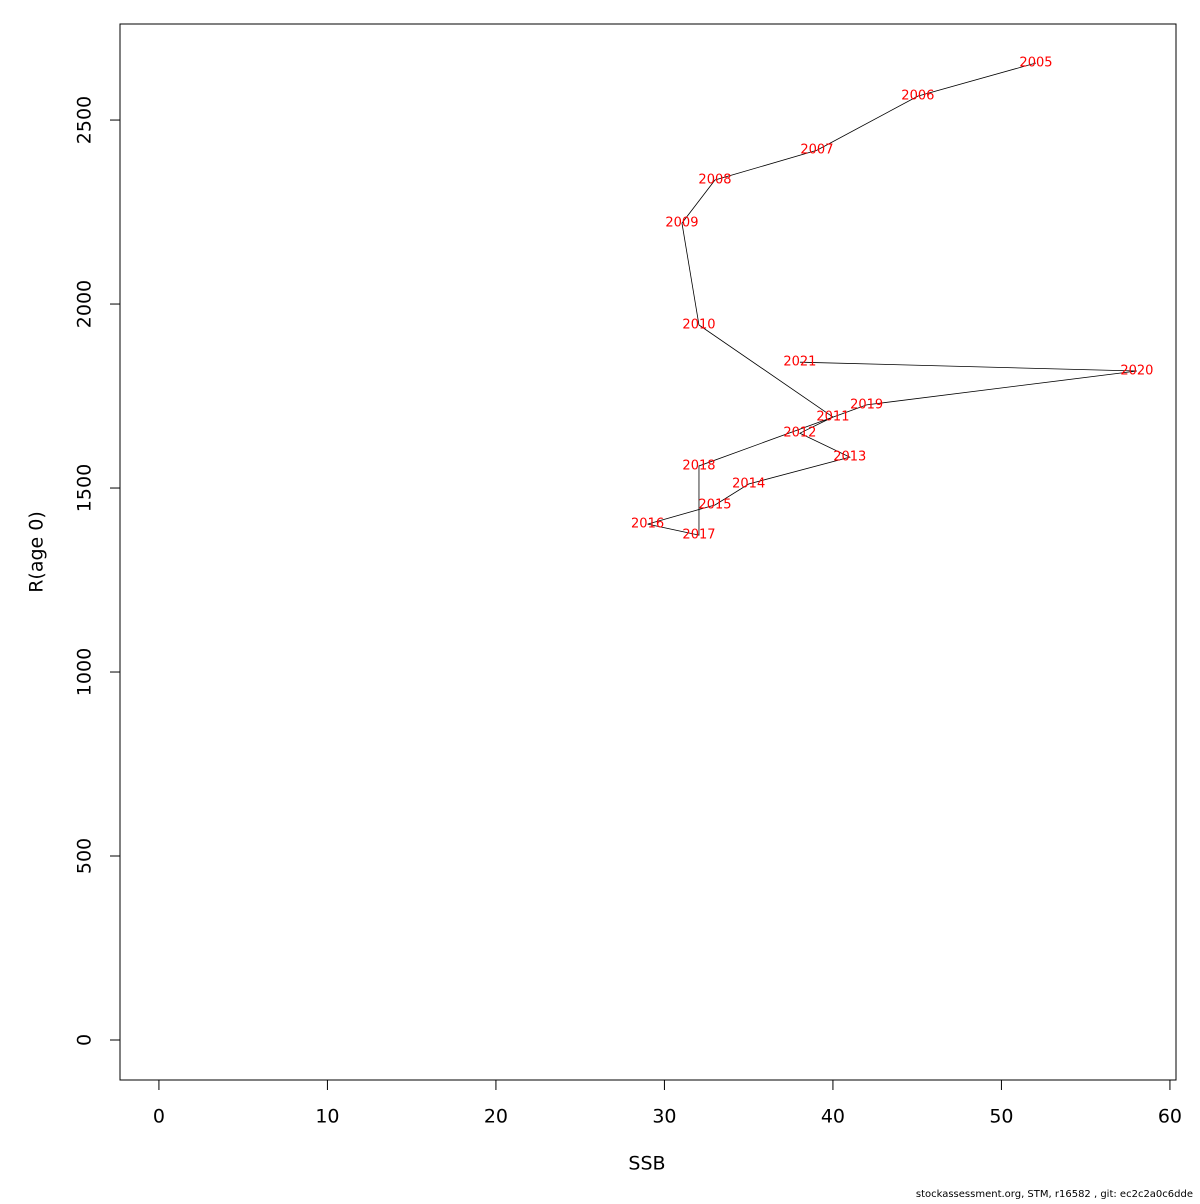 Image resolution: width=1200 pixels, height=1204 pixels. I want to click on point-label: 2006, so click(917, 96).